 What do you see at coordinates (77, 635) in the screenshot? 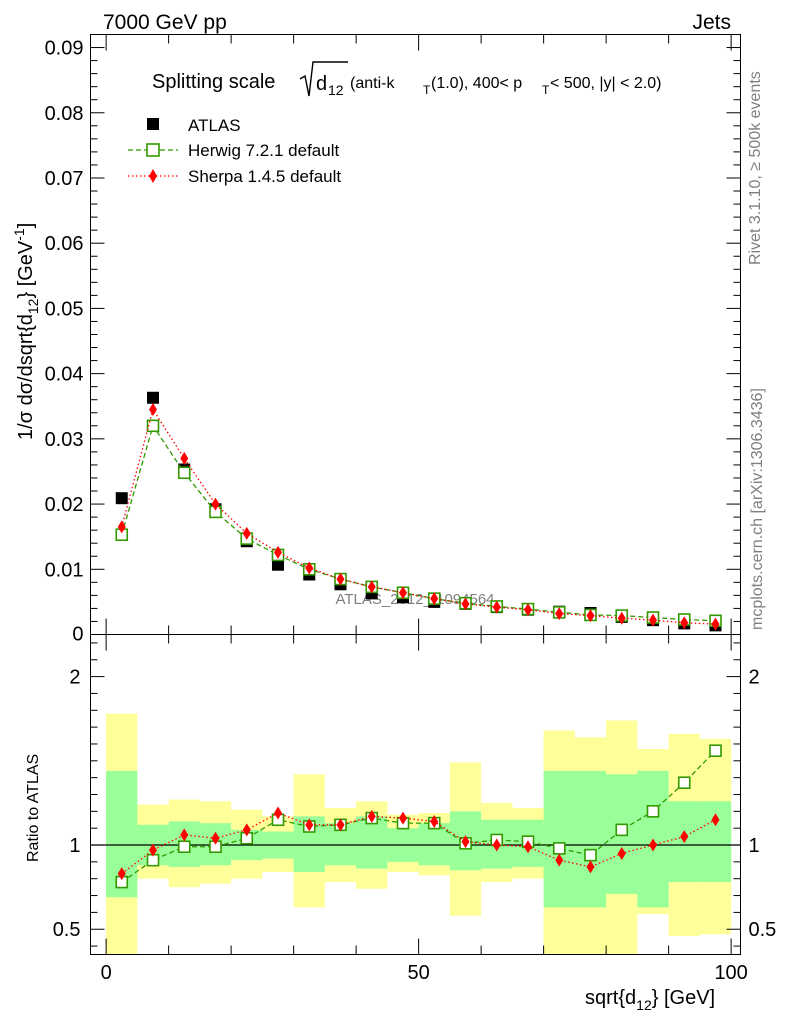
I see `main-y-tick-label-zero: 0` at bounding box center [77, 635].